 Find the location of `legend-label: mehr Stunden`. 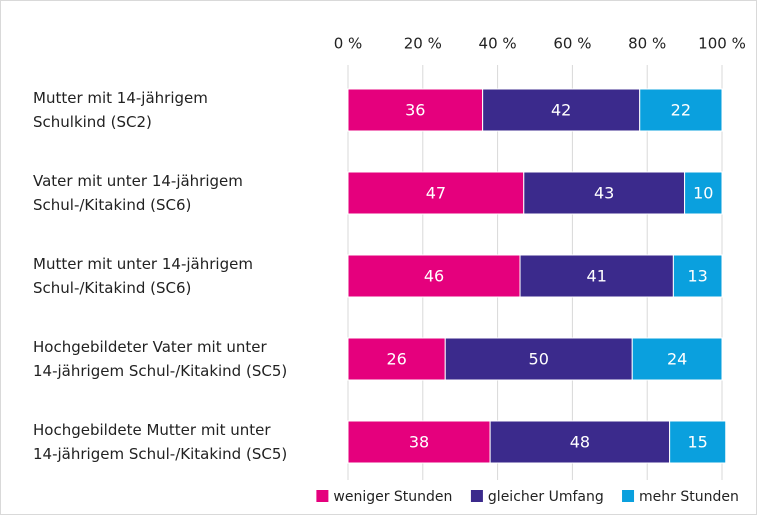

legend-label: mehr Stunden is located at coordinates (689, 497).